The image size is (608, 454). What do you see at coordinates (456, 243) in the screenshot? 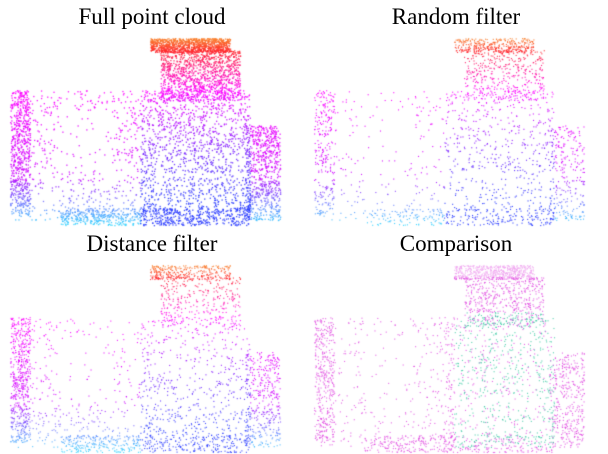
I see `panel-title: Comparison` at bounding box center [456, 243].